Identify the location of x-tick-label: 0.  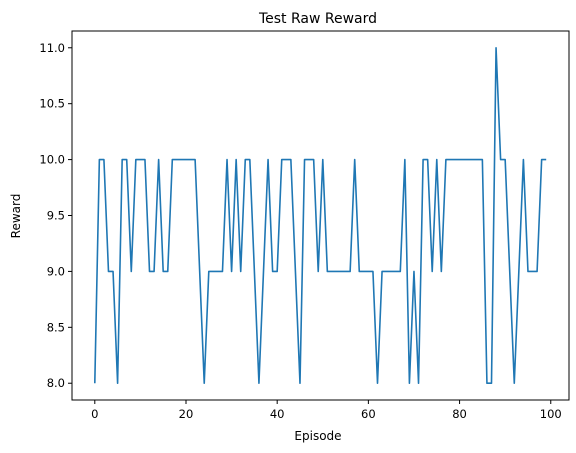
(94, 414).